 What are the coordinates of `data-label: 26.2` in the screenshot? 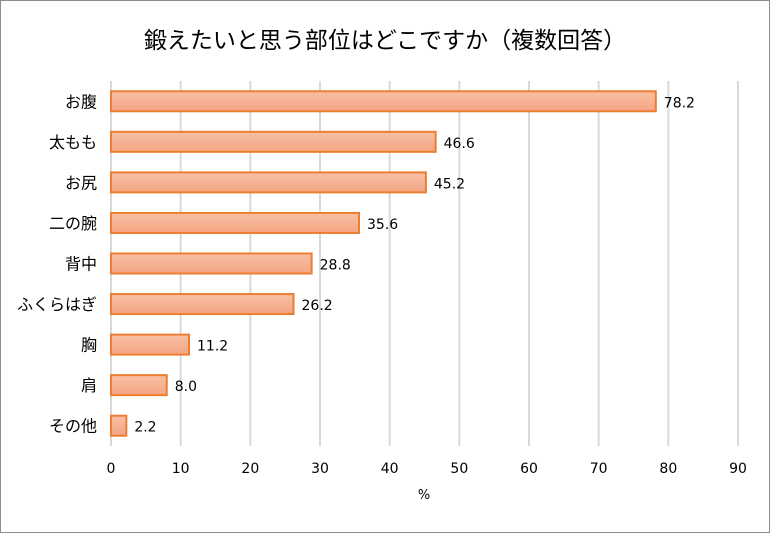 It's located at (317, 306).